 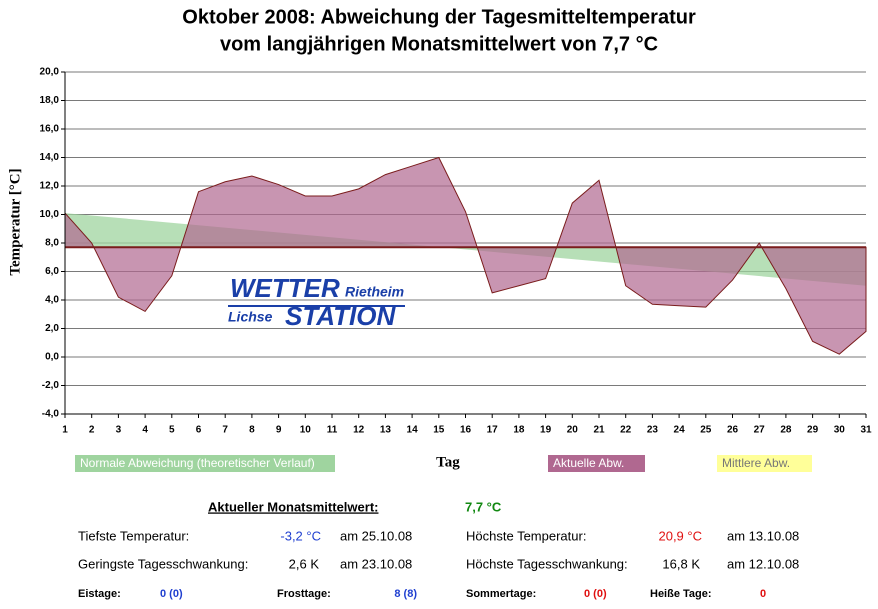 What do you see at coordinates (51, 414) in the screenshot?
I see `y-tick-label: -4,0` at bounding box center [51, 414].